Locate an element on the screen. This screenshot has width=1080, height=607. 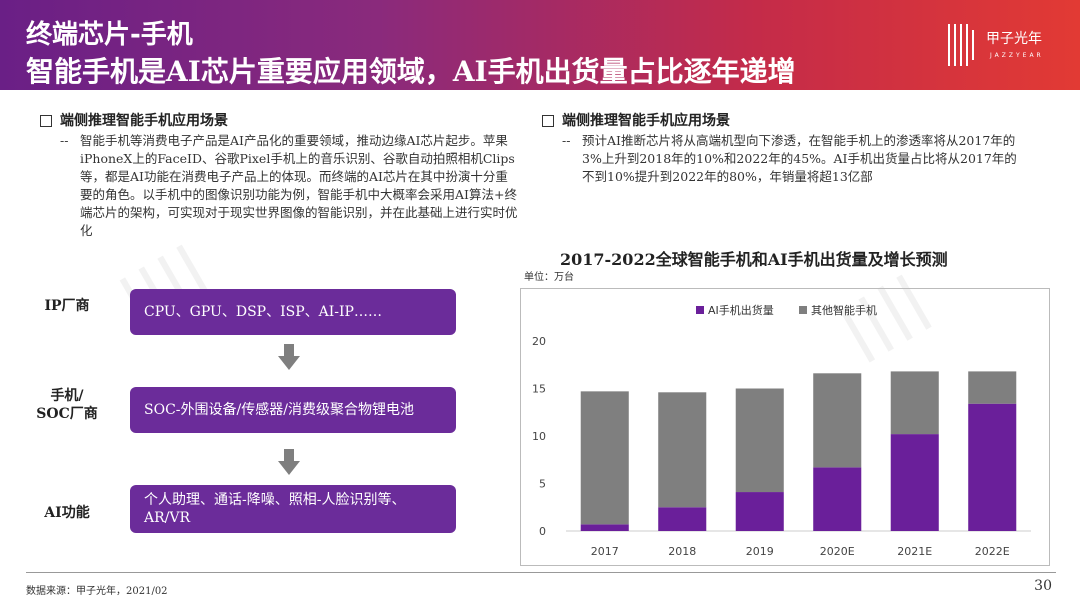
flow-label-ai: AI功能 is located at coordinates (67, 513).